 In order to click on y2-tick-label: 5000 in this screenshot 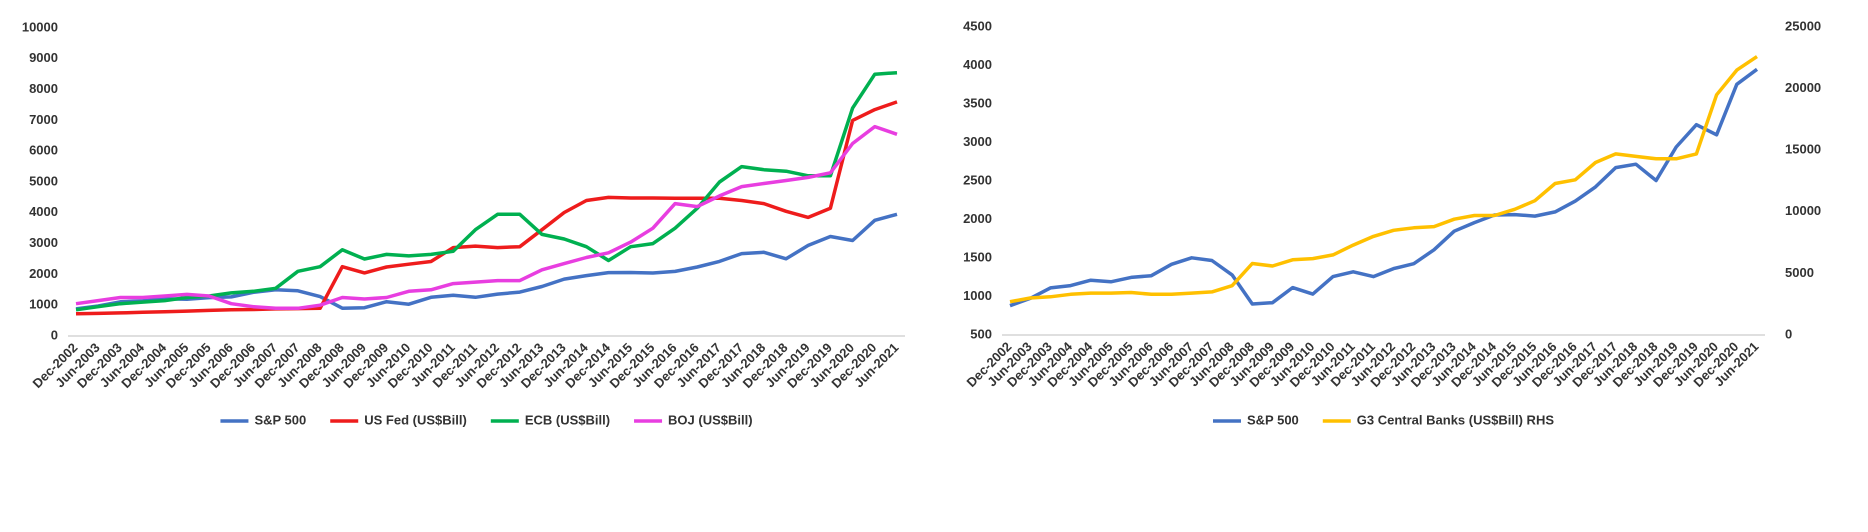, I will do `click(1799, 272)`.